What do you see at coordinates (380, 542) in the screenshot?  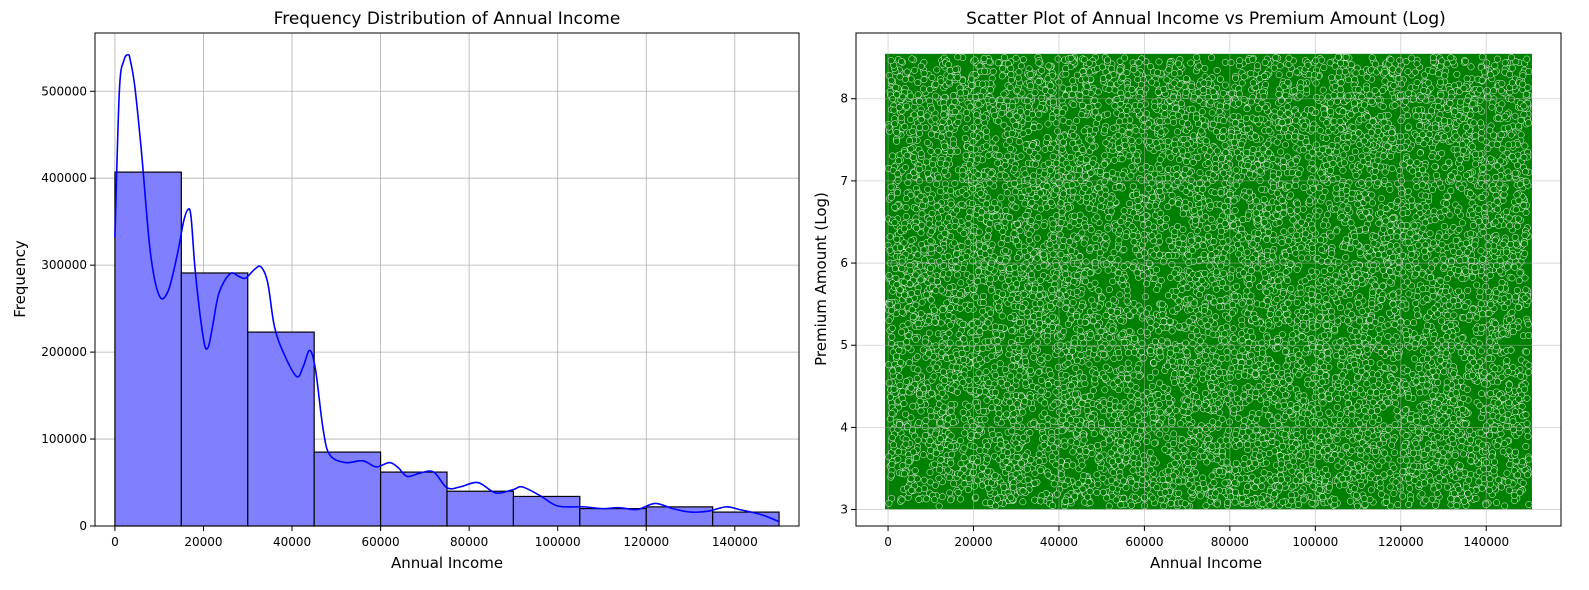 I see `x-tick-label: 60000` at bounding box center [380, 542].